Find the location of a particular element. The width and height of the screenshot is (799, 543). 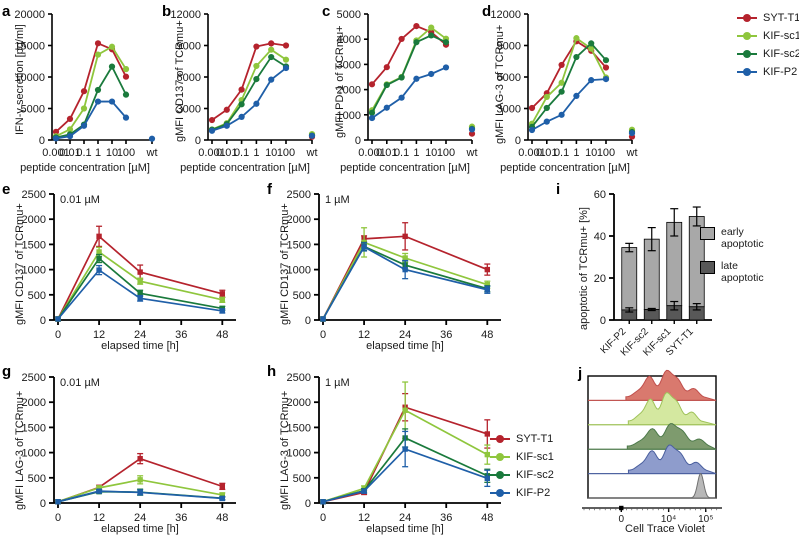

swatch-early-apoptotic is located at coordinates (707, 233).